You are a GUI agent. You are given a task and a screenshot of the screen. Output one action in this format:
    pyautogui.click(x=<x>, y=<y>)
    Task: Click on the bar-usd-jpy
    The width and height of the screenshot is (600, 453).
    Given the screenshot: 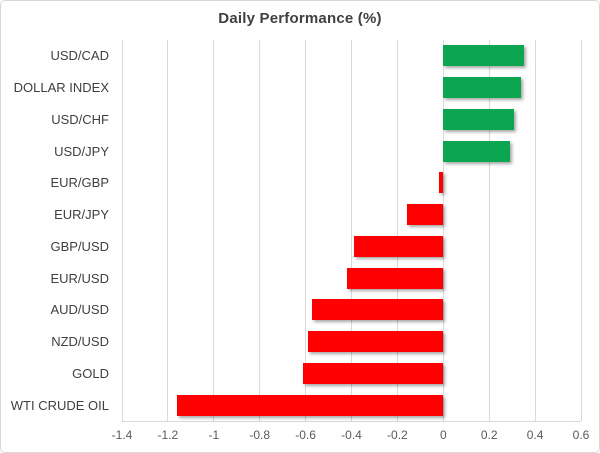 What is the action you would take?
    pyautogui.click(x=476, y=151)
    